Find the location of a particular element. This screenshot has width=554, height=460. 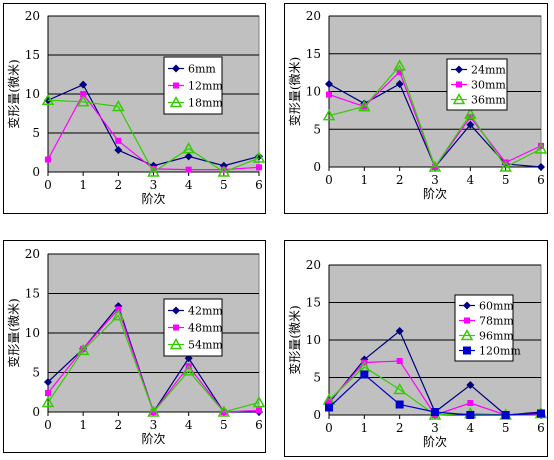

series-18mm is located at coordinates (153, 135).